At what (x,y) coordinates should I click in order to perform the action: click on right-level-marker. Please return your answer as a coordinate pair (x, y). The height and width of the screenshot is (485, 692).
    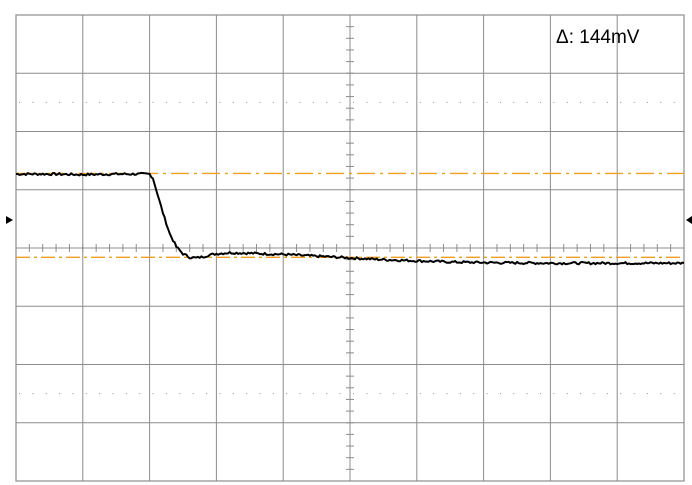
    Looking at the image, I should click on (689, 220).